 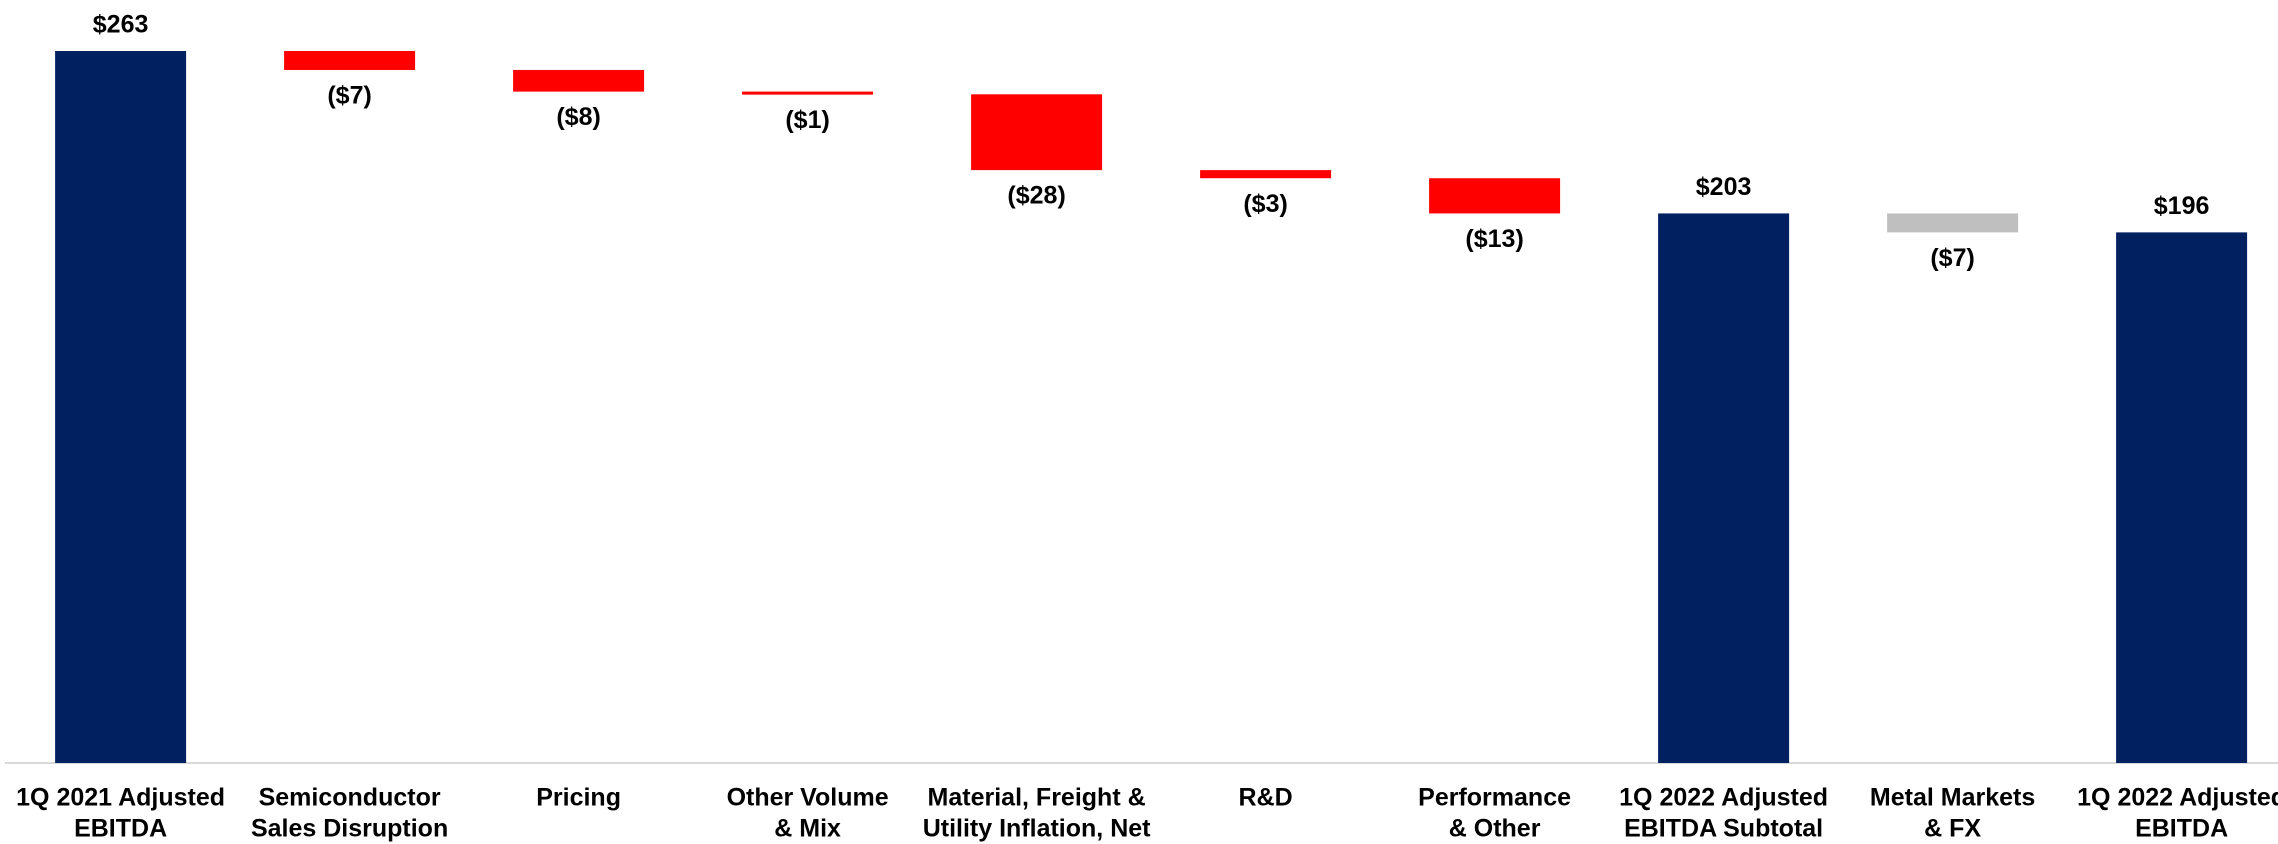 I want to click on x-tick-label: Other Volume, so click(x=808, y=798).